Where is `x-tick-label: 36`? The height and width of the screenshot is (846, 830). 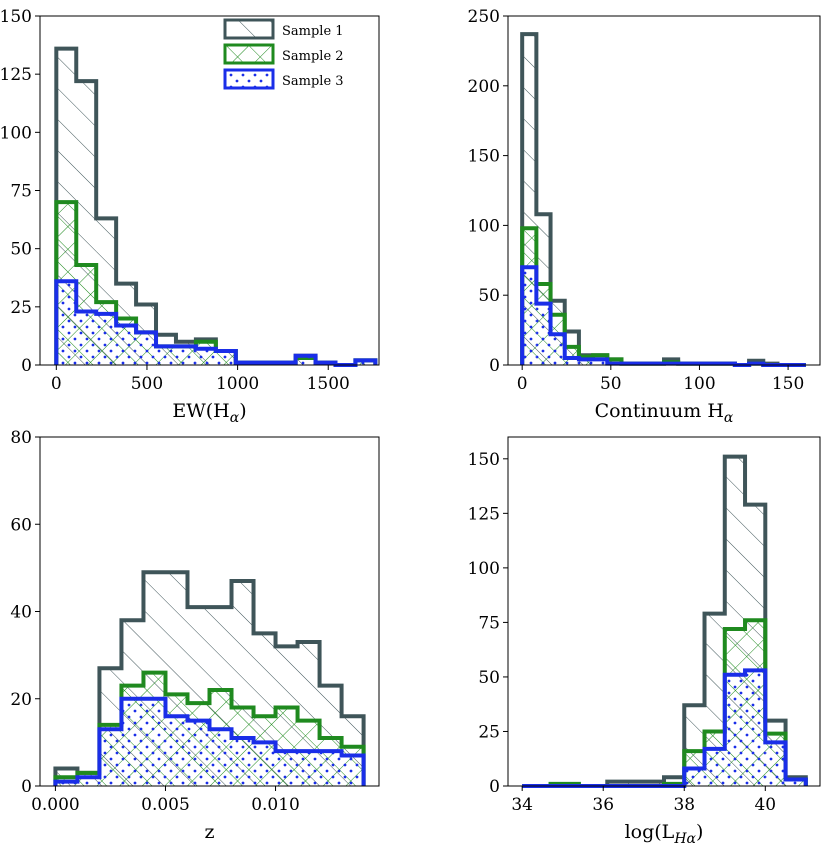 x-tick-label: 36 is located at coordinates (603, 805).